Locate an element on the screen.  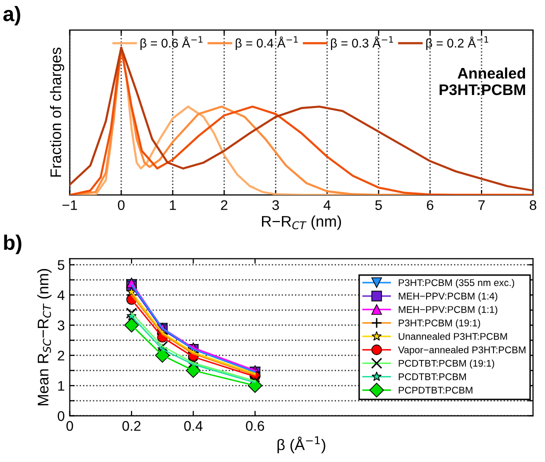
legend-label: PCPDTBT:PCBM is located at coordinates (435, 390).